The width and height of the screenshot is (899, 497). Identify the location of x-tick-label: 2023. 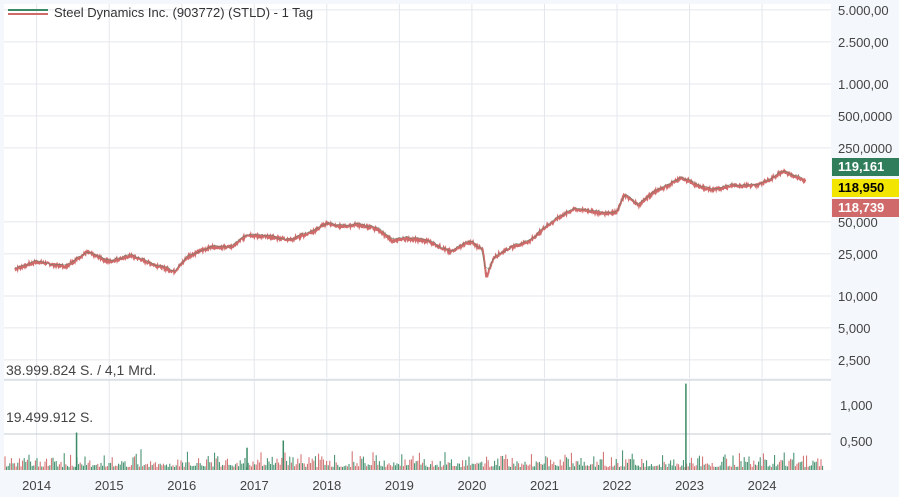
(689, 485).